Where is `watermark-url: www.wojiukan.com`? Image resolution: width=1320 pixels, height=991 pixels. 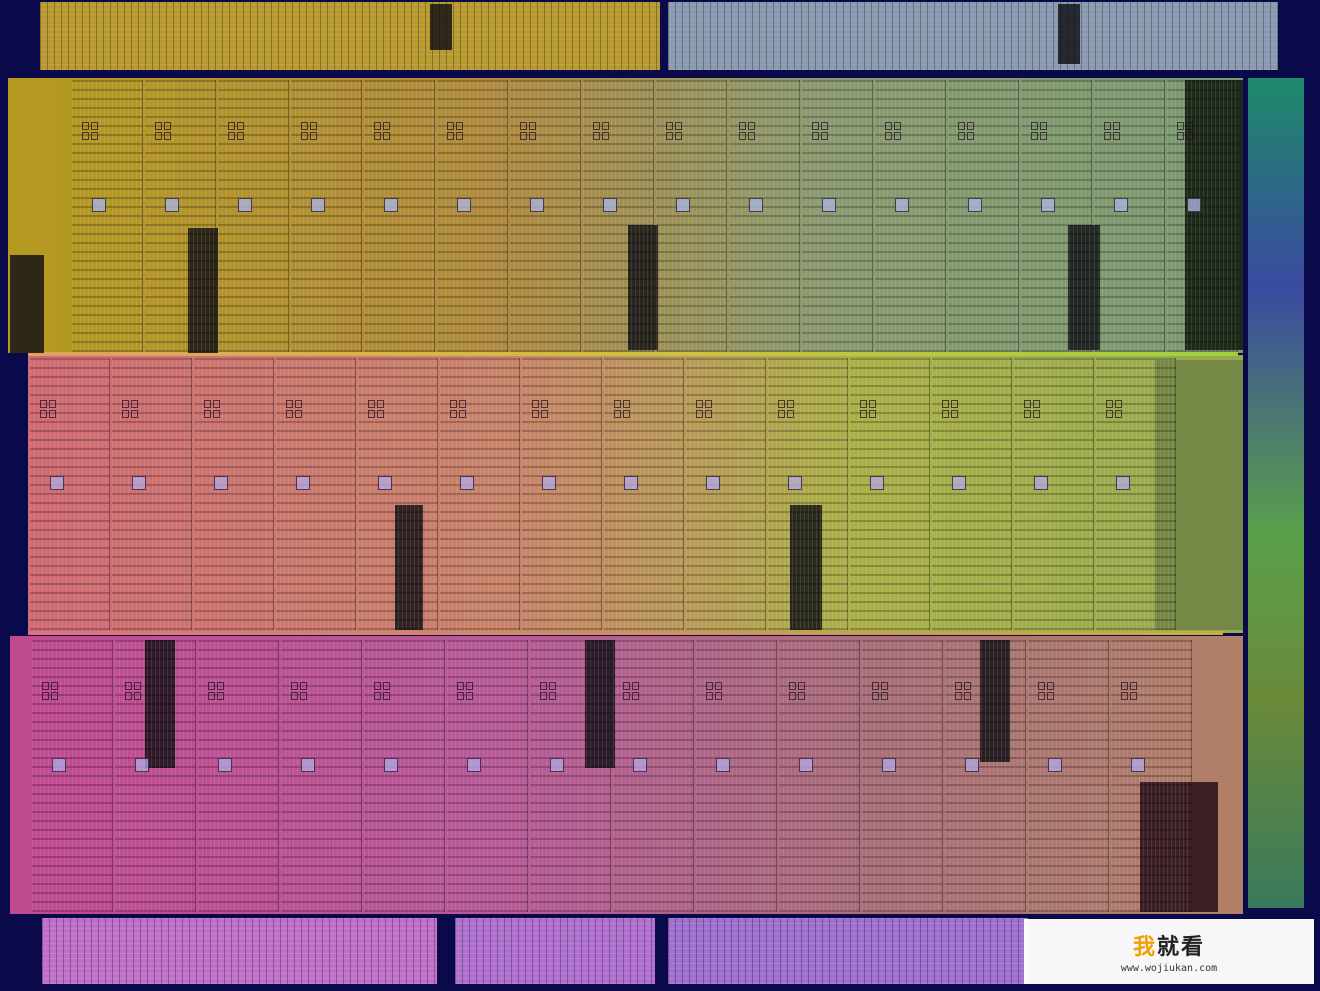 watermark-url: www.wojiukan.com is located at coordinates (1169, 968).